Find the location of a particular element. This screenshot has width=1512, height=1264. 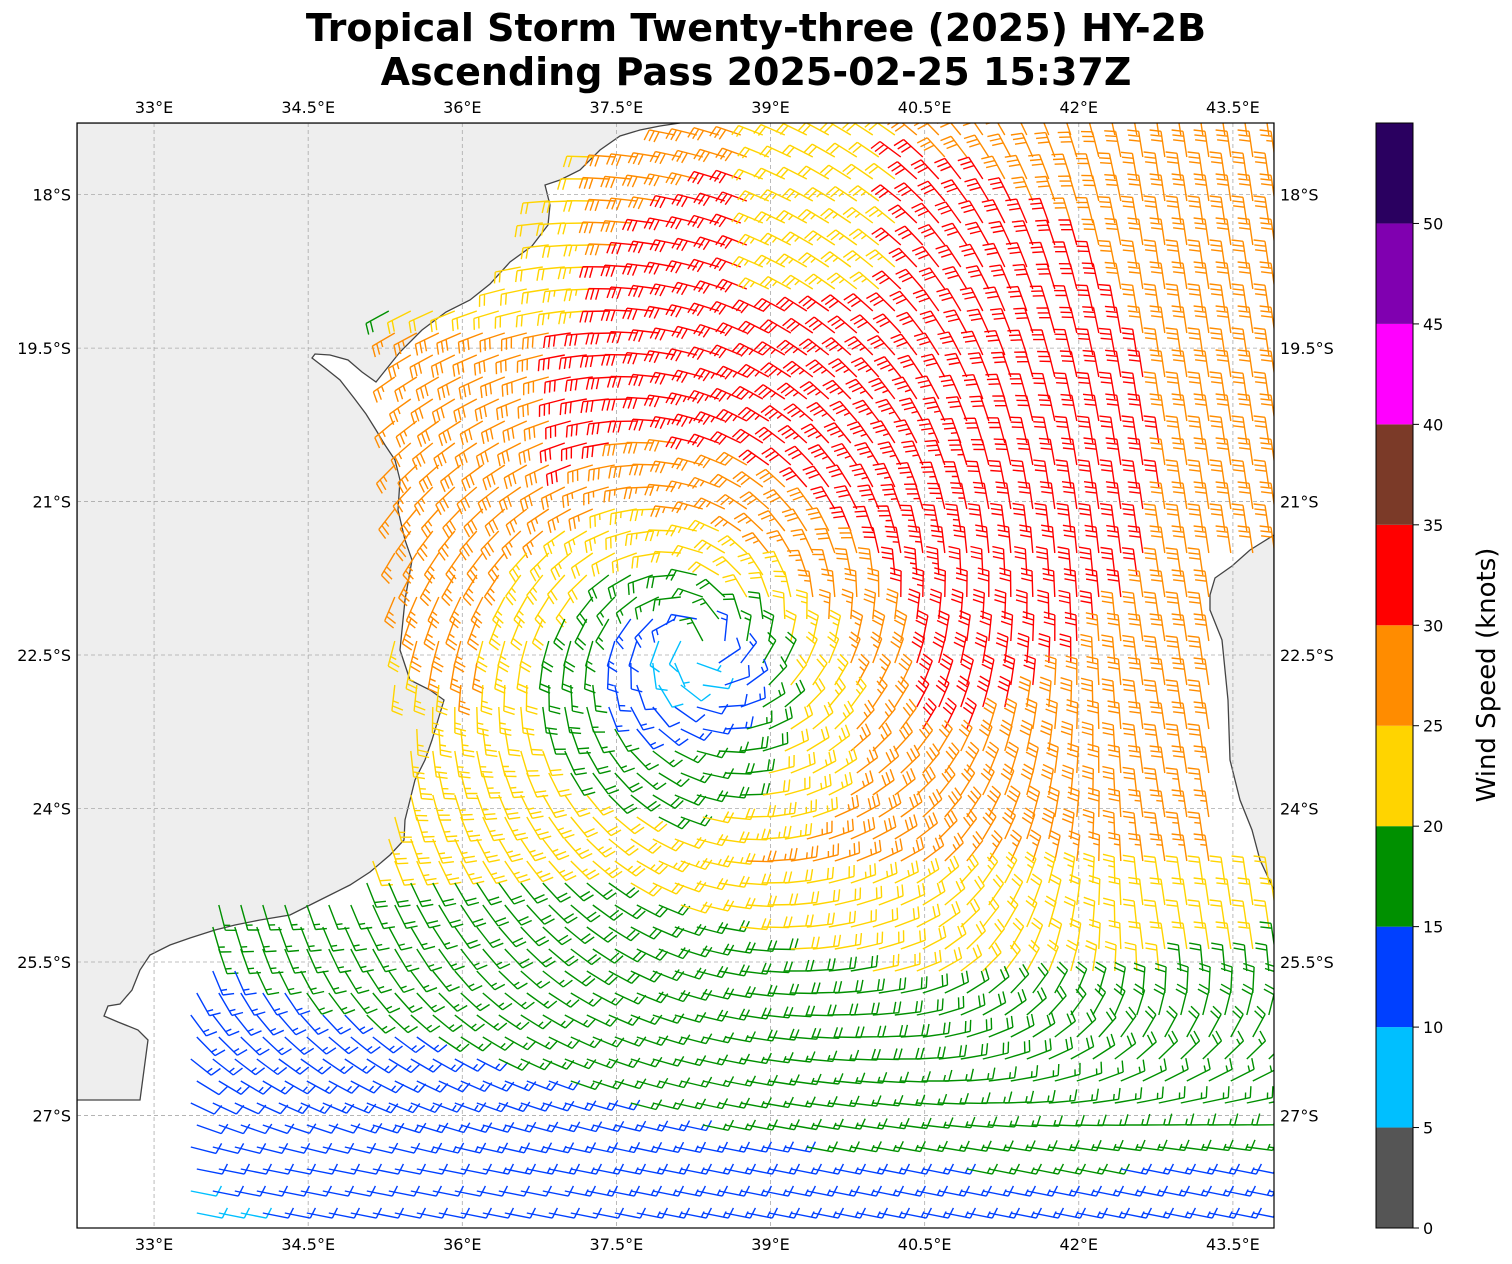

lat-tick-label-left: 19.5°S is located at coordinates (44, 348).